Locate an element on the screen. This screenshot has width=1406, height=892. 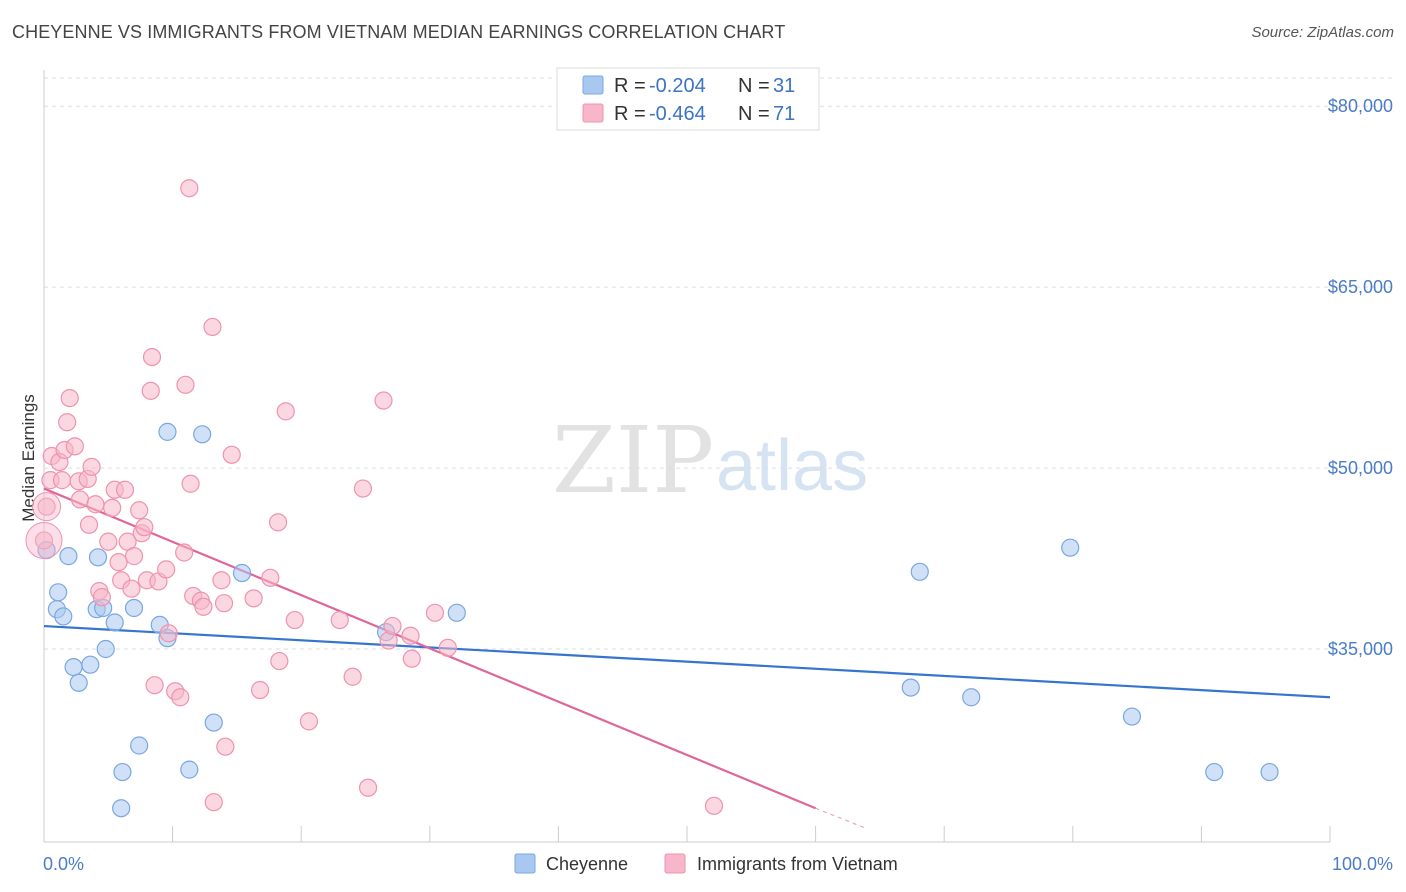
legend-n-label-1: N = is located at coordinates (754, 86).